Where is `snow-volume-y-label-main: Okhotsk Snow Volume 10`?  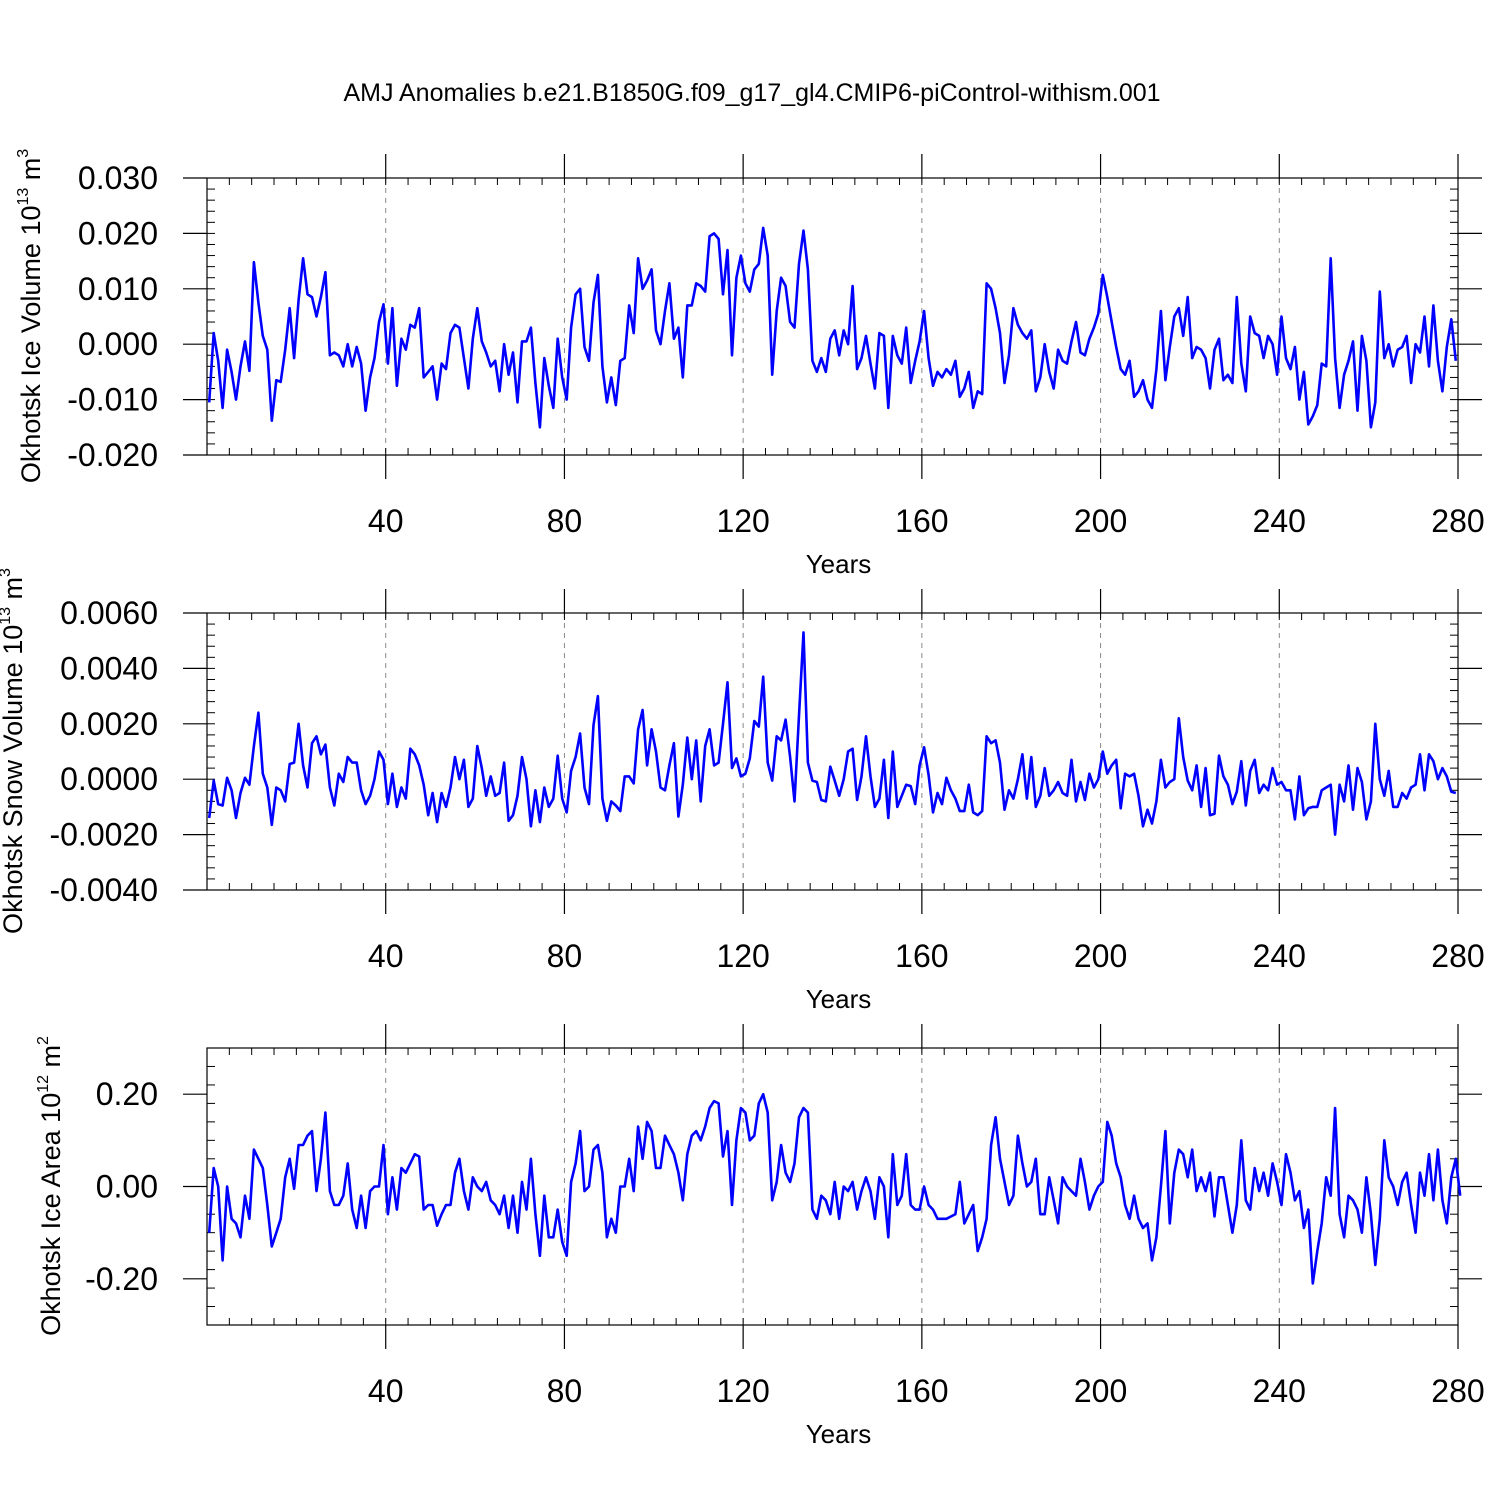 snow-volume-y-label-main: Okhotsk Snow Volume 10 is located at coordinates (14, 779).